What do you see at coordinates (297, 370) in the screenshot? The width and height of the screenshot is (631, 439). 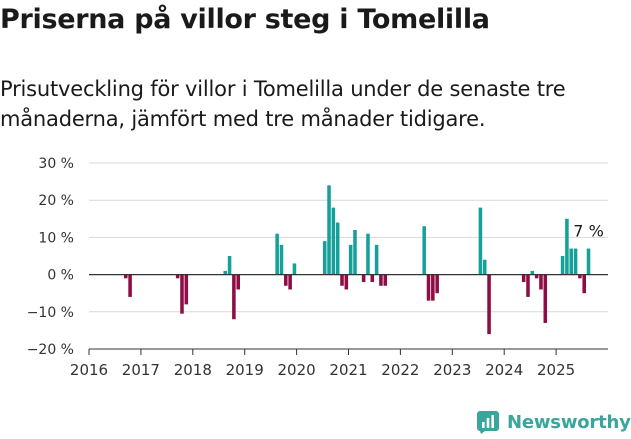 I see `x-tick-label: 2020` at bounding box center [297, 370].